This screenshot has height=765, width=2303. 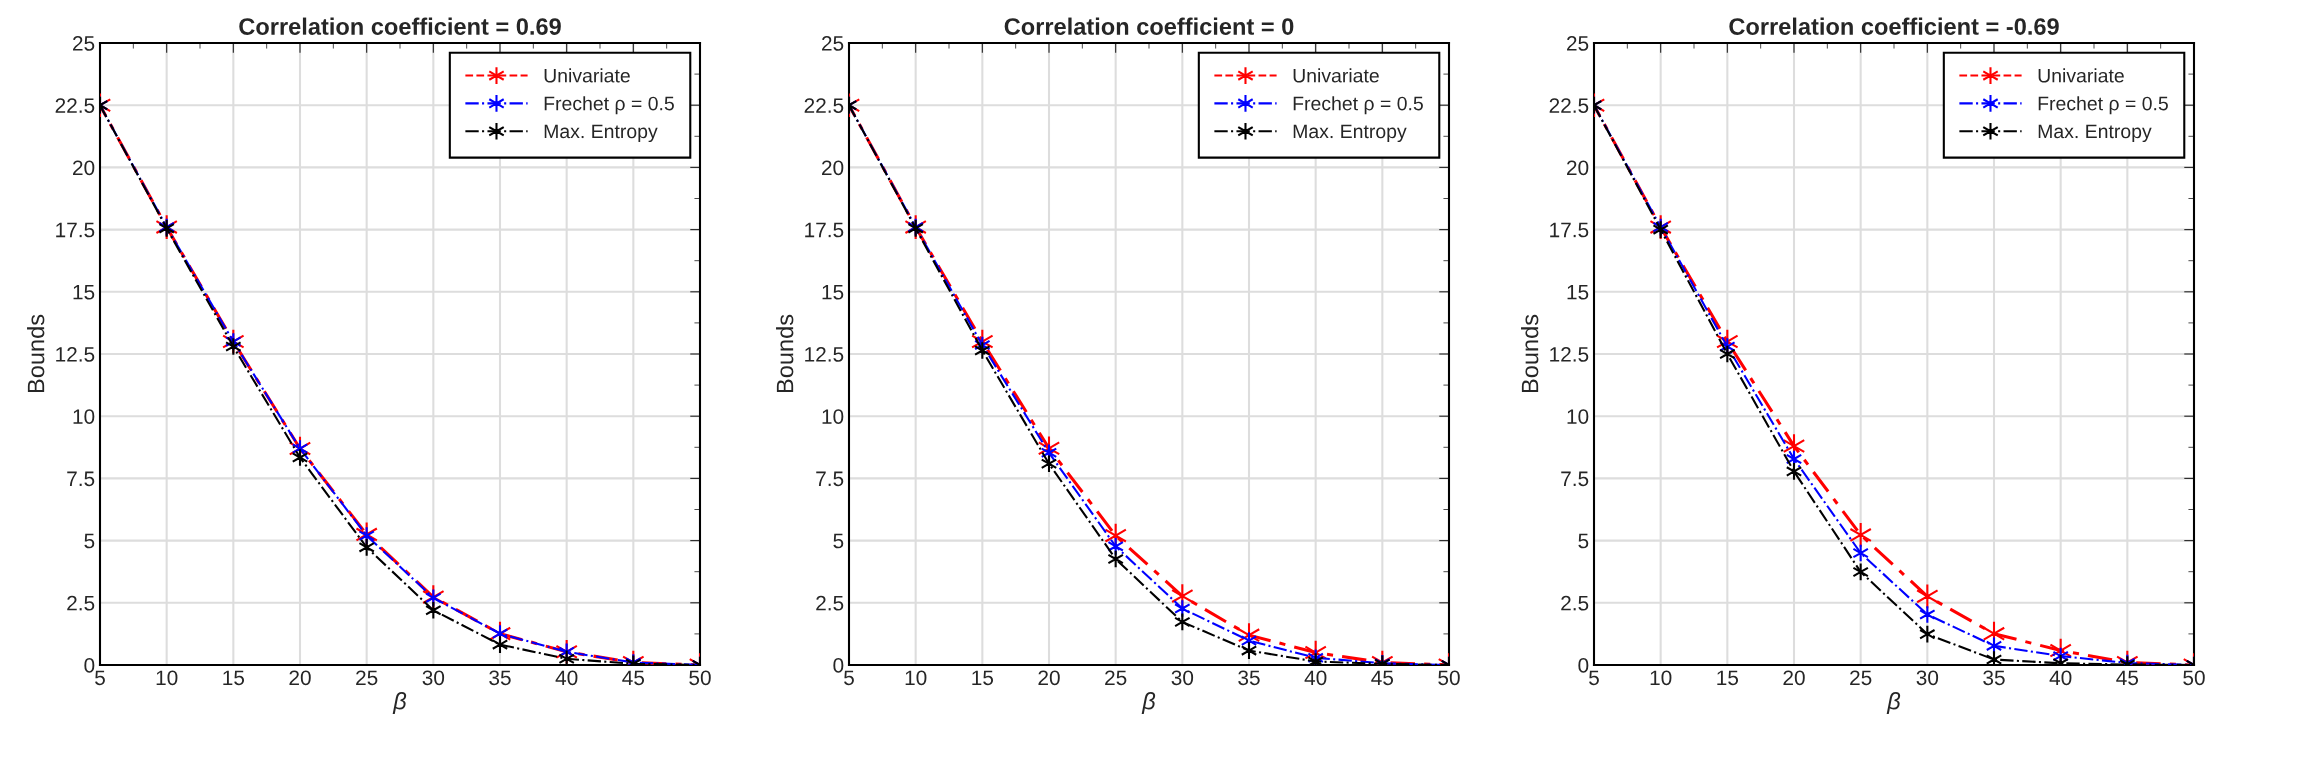 What do you see at coordinates (400, 26) in the screenshot?
I see `chart-title: Correlation coefficient = 0.69` at bounding box center [400, 26].